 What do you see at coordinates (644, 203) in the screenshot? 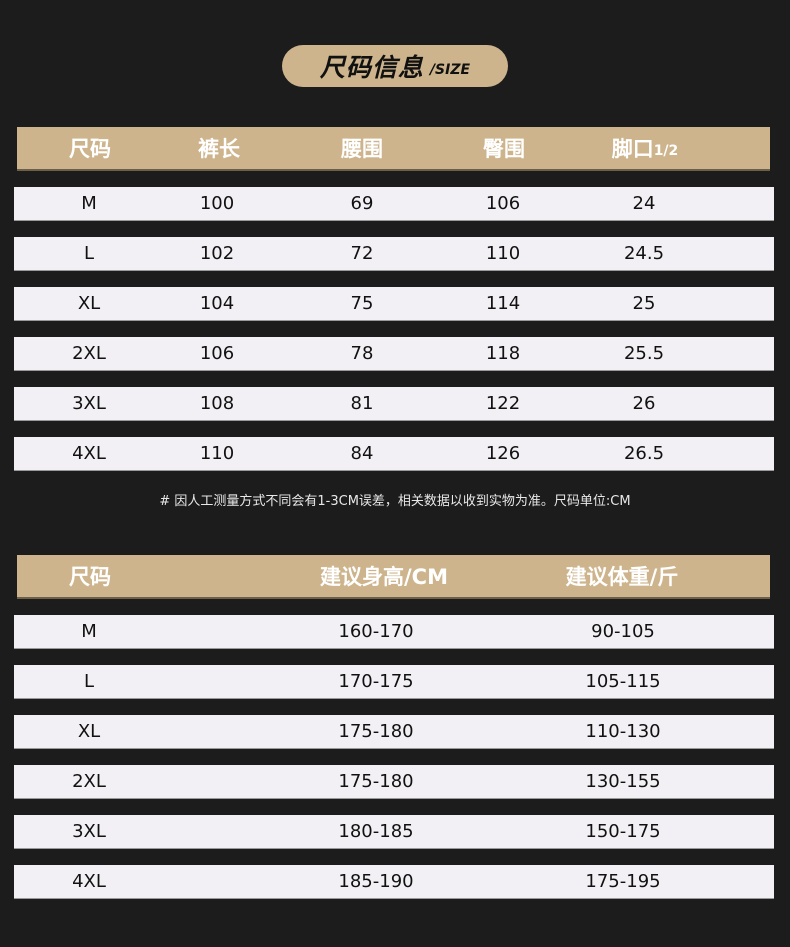
I see `table-cell: 24` at bounding box center [644, 203].